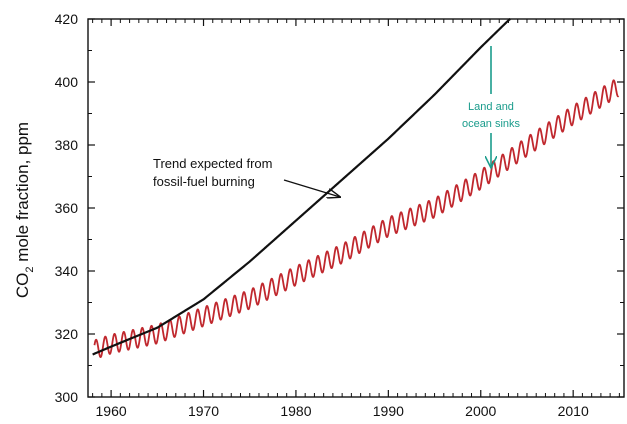 Image resolution: width=627 pixels, height=424 pixels. I want to click on y-tick-label: 360, so click(67, 208).